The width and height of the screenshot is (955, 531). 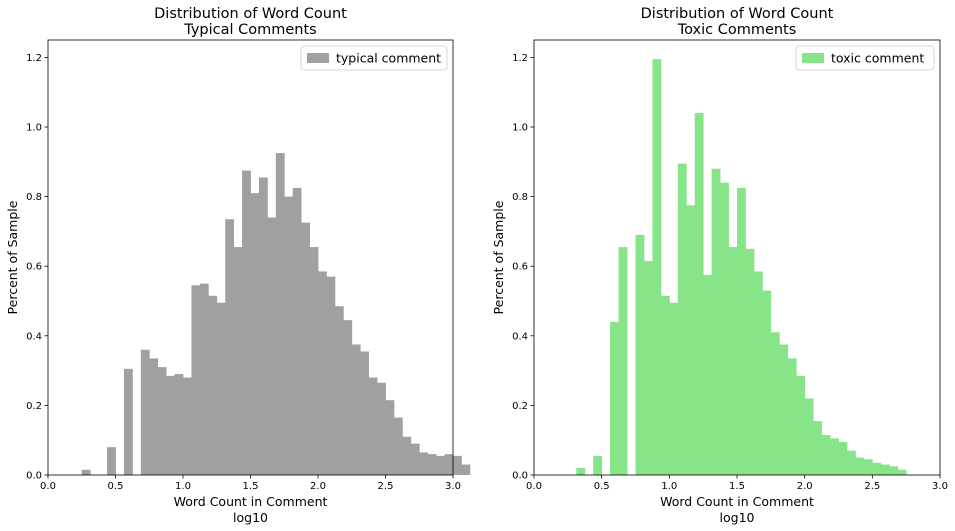 What do you see at coordinates (250, 30) in the screenshot?
I see `chart-subtitle: Typical Comments` at bounding box center [250, 30].